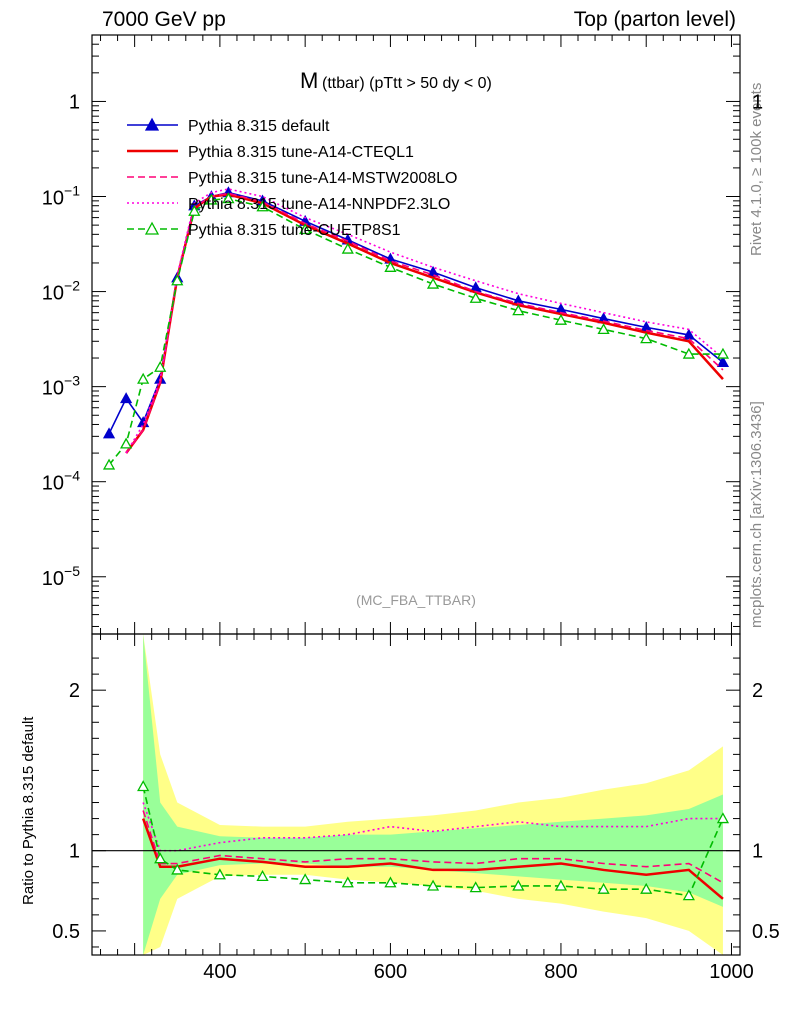 The width and height of the screenshot is (786, 1024). Describe the element at coordinates (74, 691) in the screenshot. I see `y-tick-label-ratio-left: 2` at that location.